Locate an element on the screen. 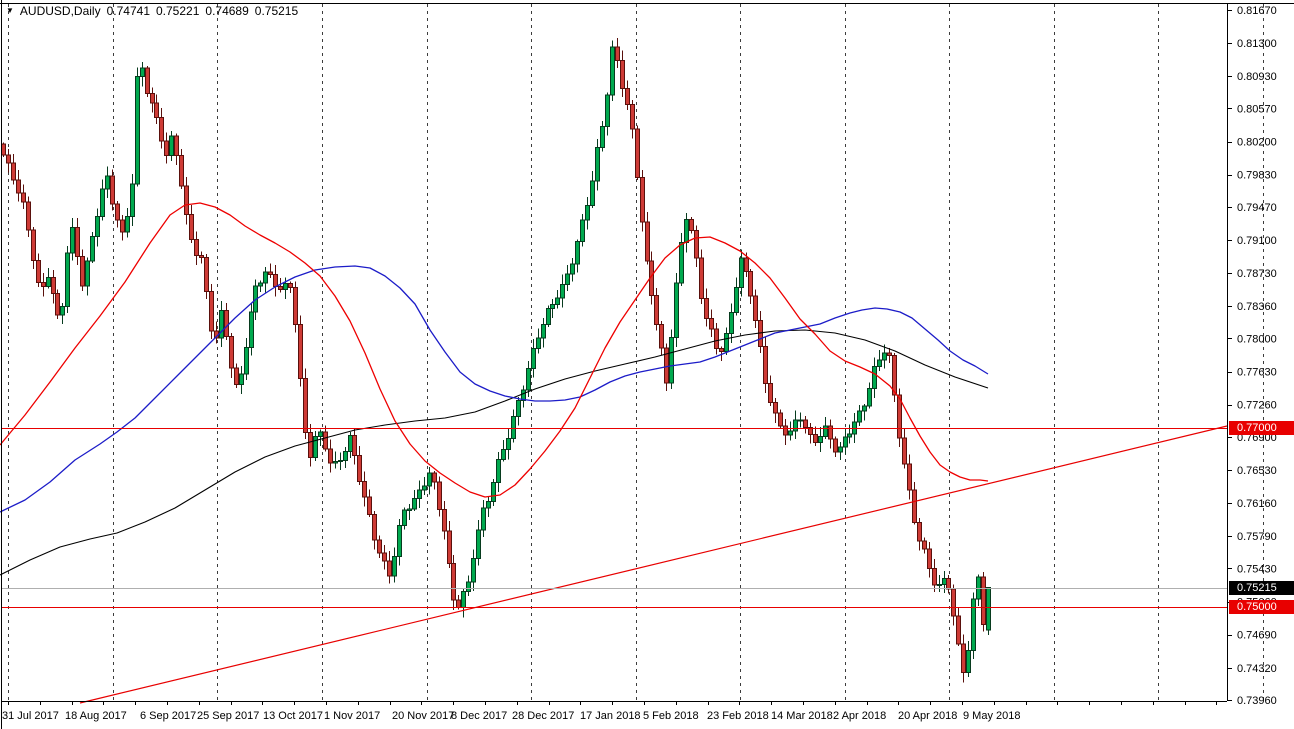 This screenshot has height=729, width=1294. symbol-period-label: AUDUSD,Daily is located at coordinates (60, 11).